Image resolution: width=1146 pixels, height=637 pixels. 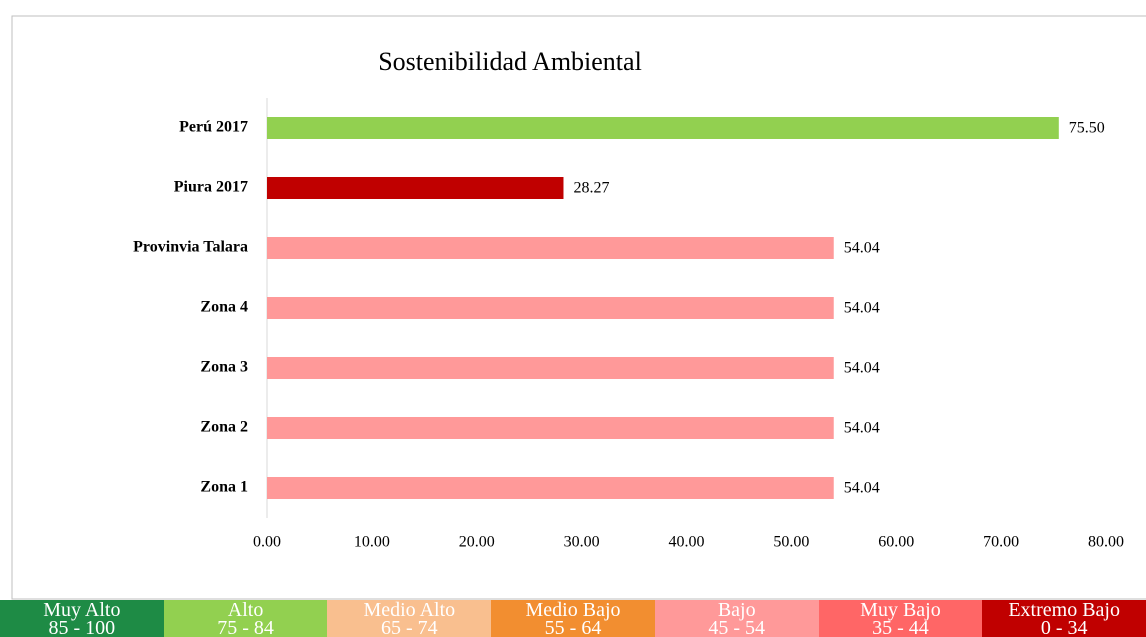 What do you see at coordinates (372, 542) in the screenshot?
I see `x-tick-label: 10.00` at bounding box center [372, 542].